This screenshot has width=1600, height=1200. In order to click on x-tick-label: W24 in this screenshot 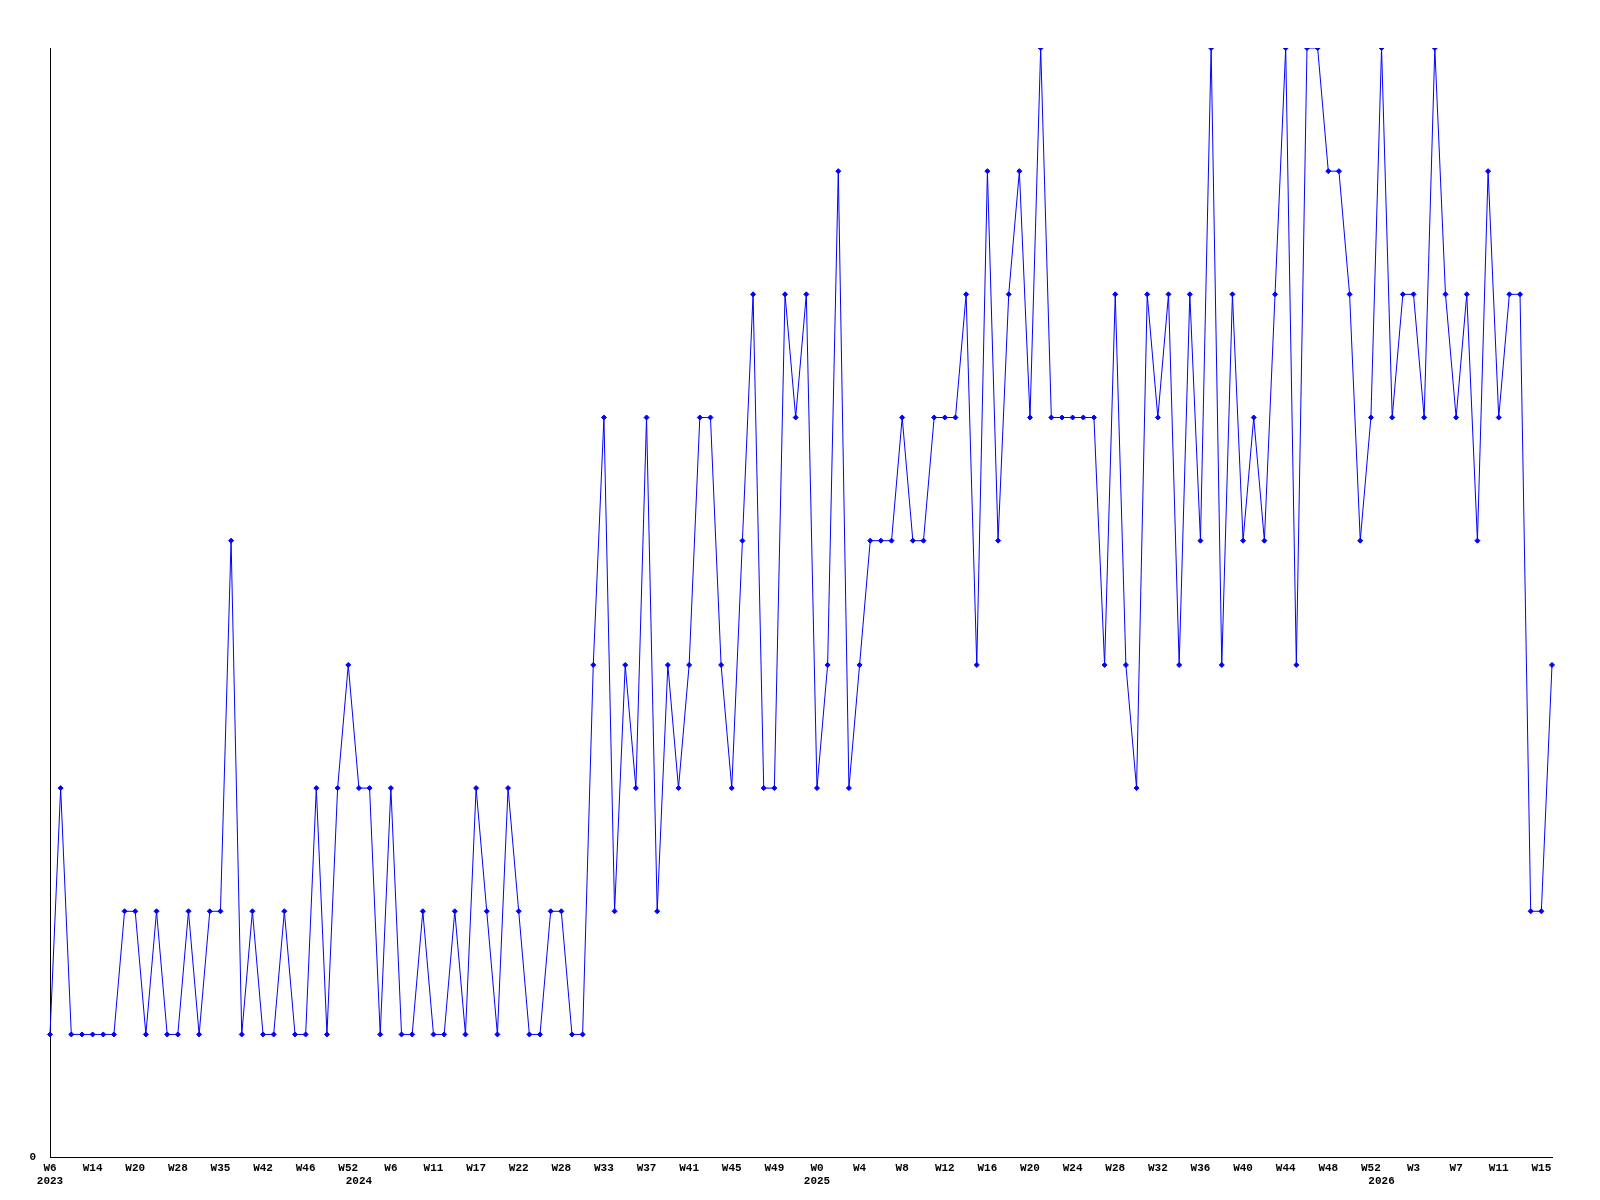, I will do `click(1072, 1167)`.